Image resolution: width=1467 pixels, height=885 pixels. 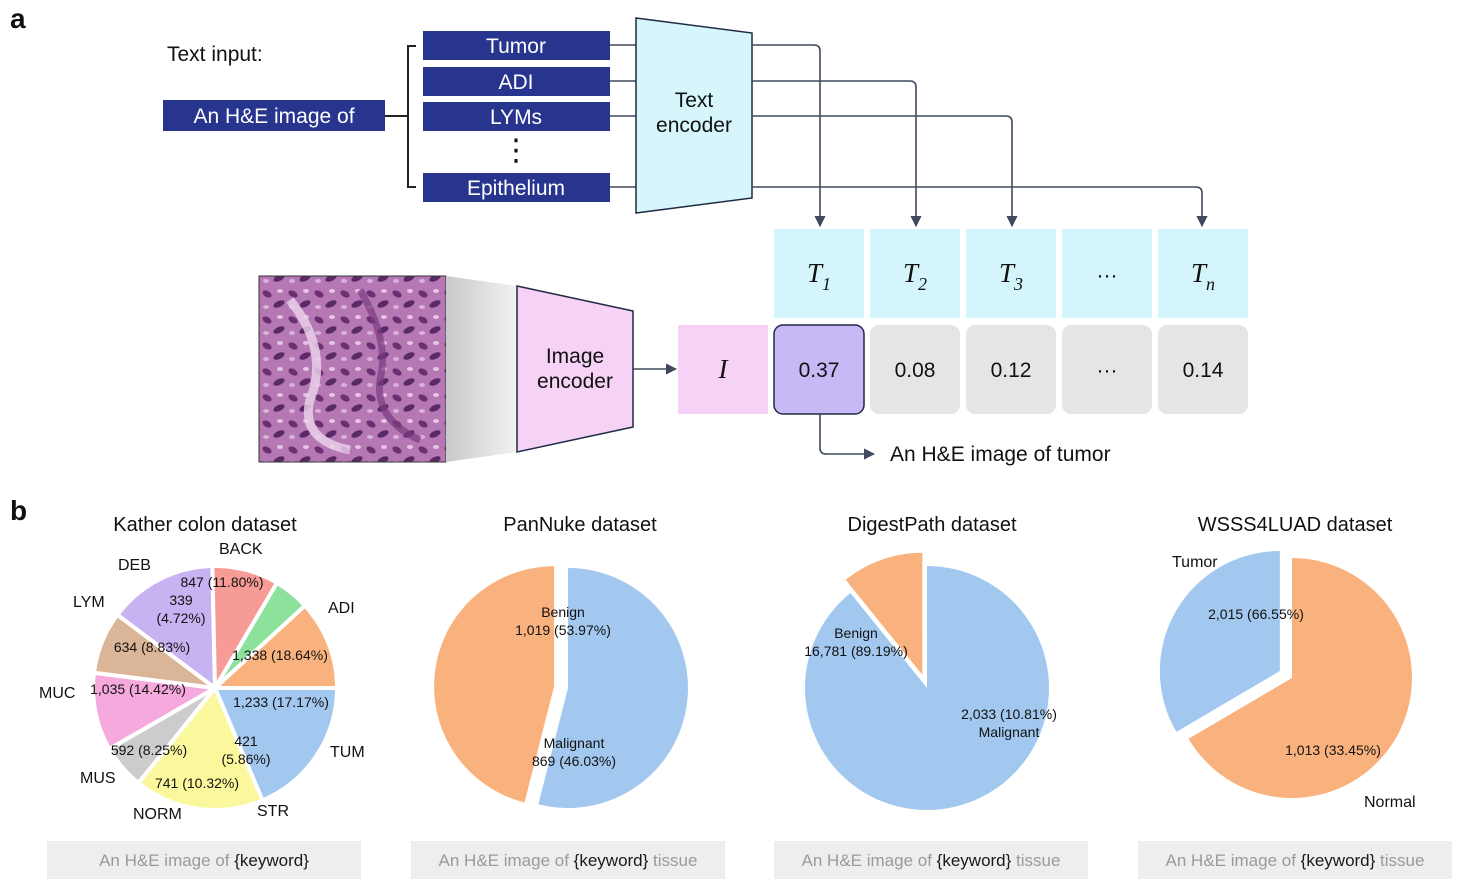 I want to click on arrow-to-t3, so click(x=885, y=171).